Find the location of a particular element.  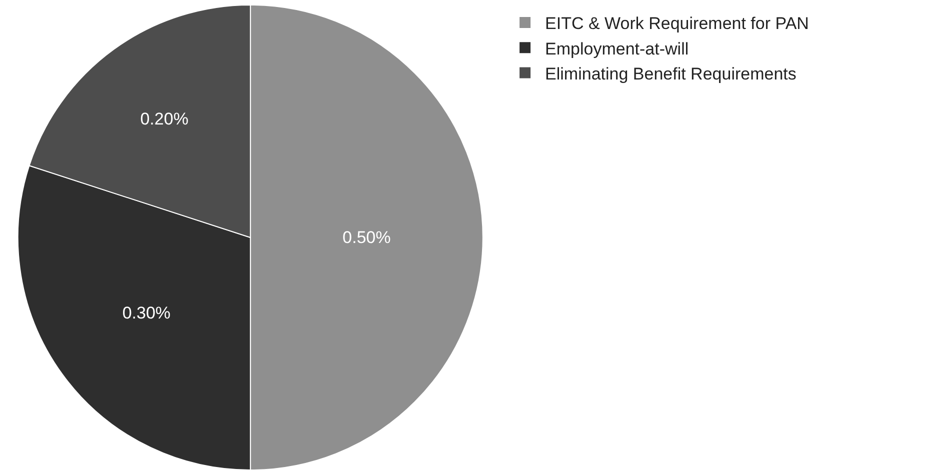

data-label: 0.30% is located at coordinates (146, 313).